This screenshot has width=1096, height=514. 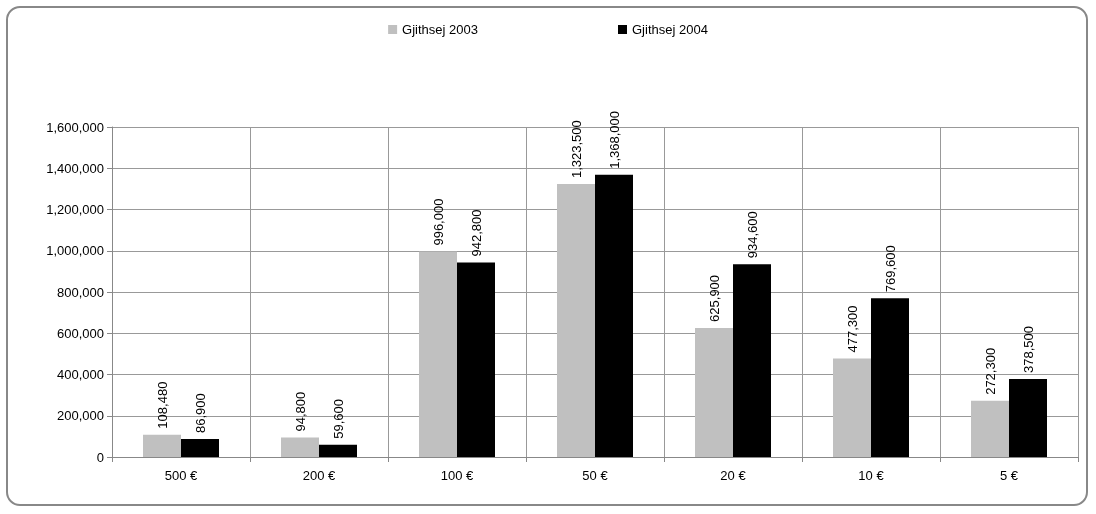 I want to click on data-label: 94,800, so click(x=300, y=411).